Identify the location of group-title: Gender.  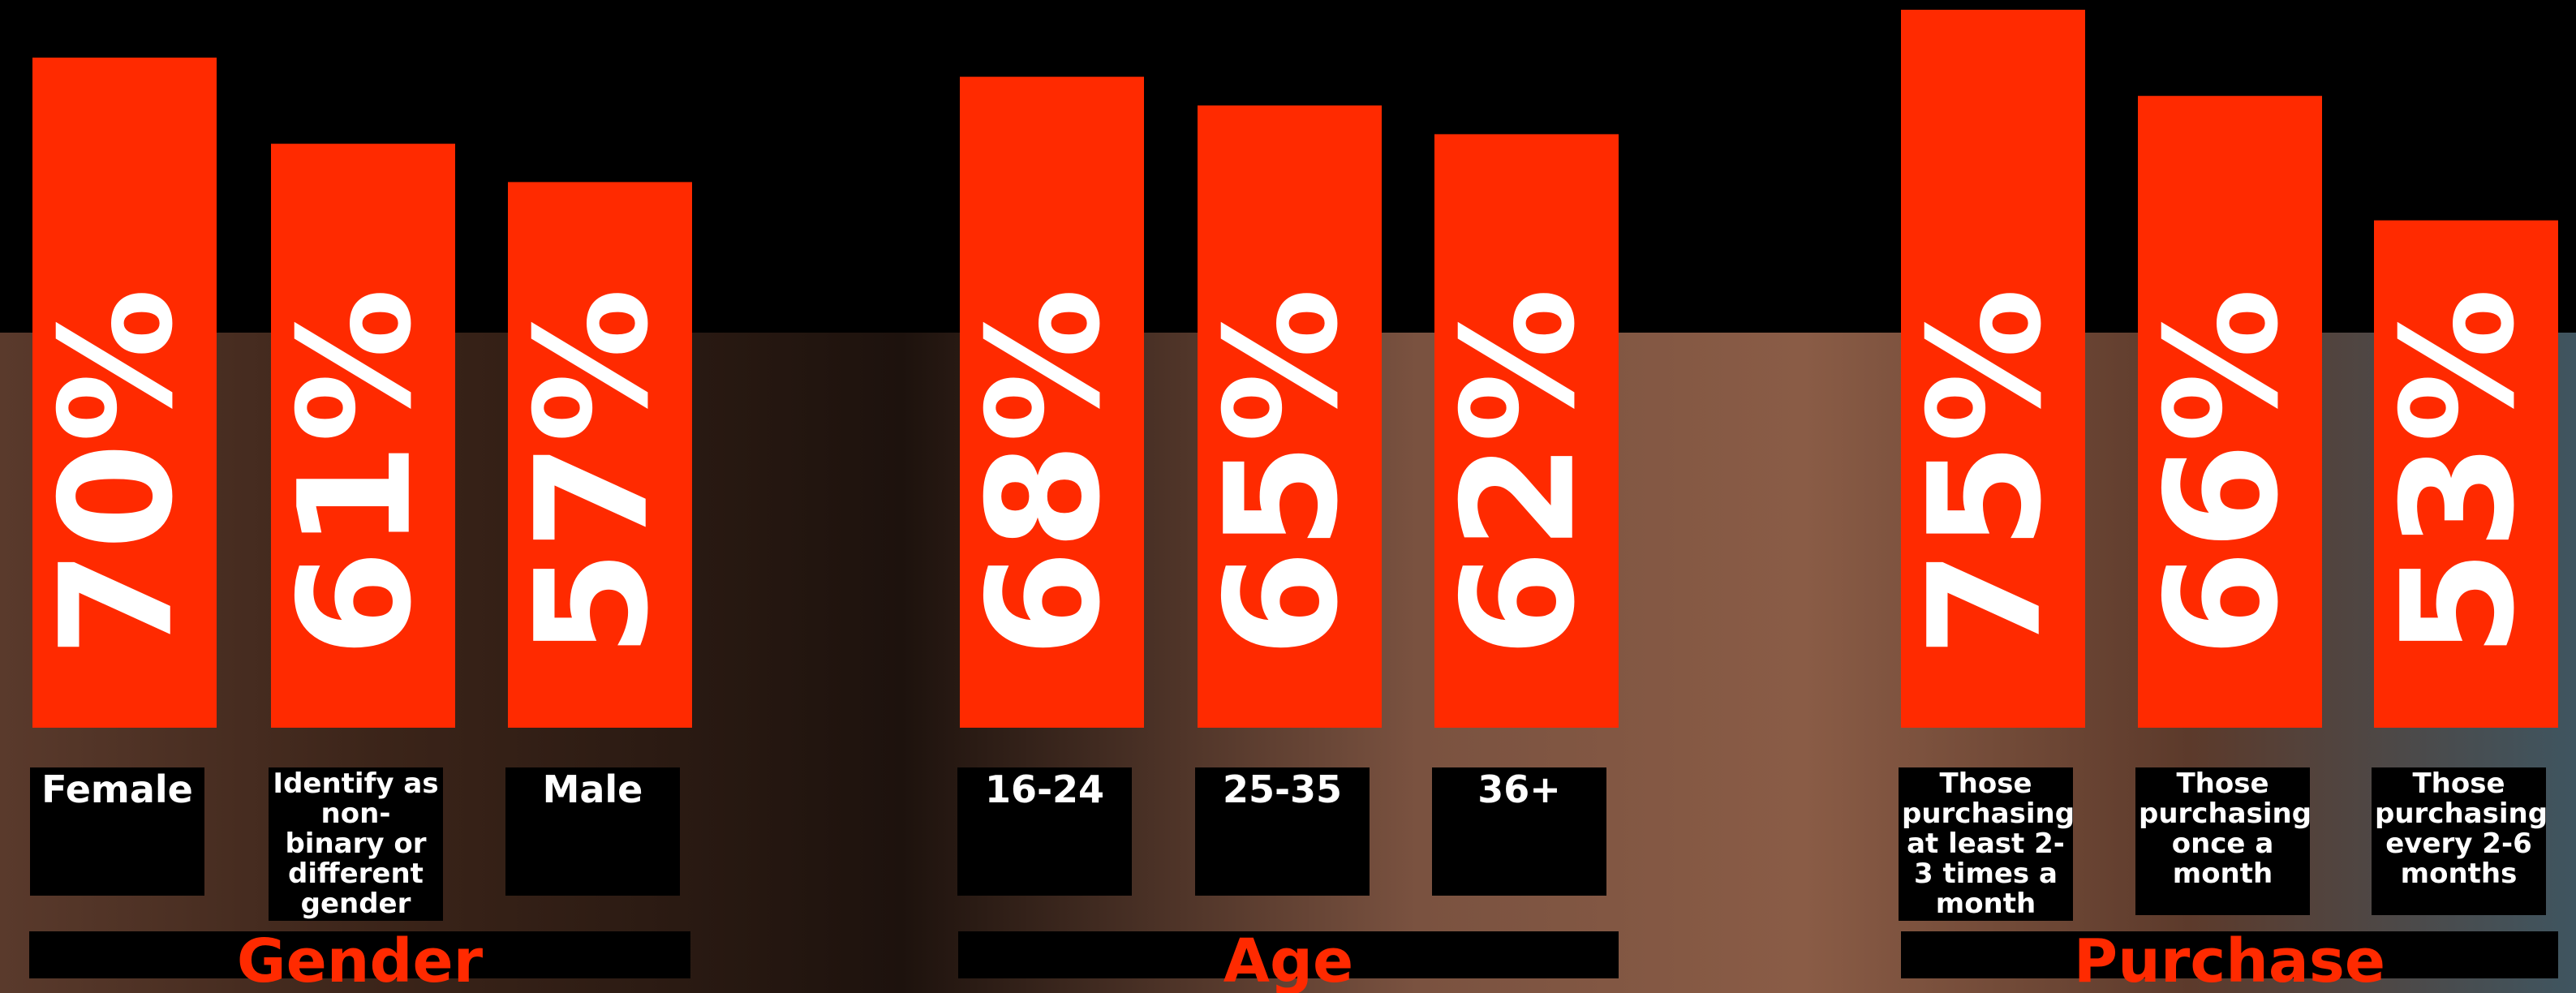
(359, 961).